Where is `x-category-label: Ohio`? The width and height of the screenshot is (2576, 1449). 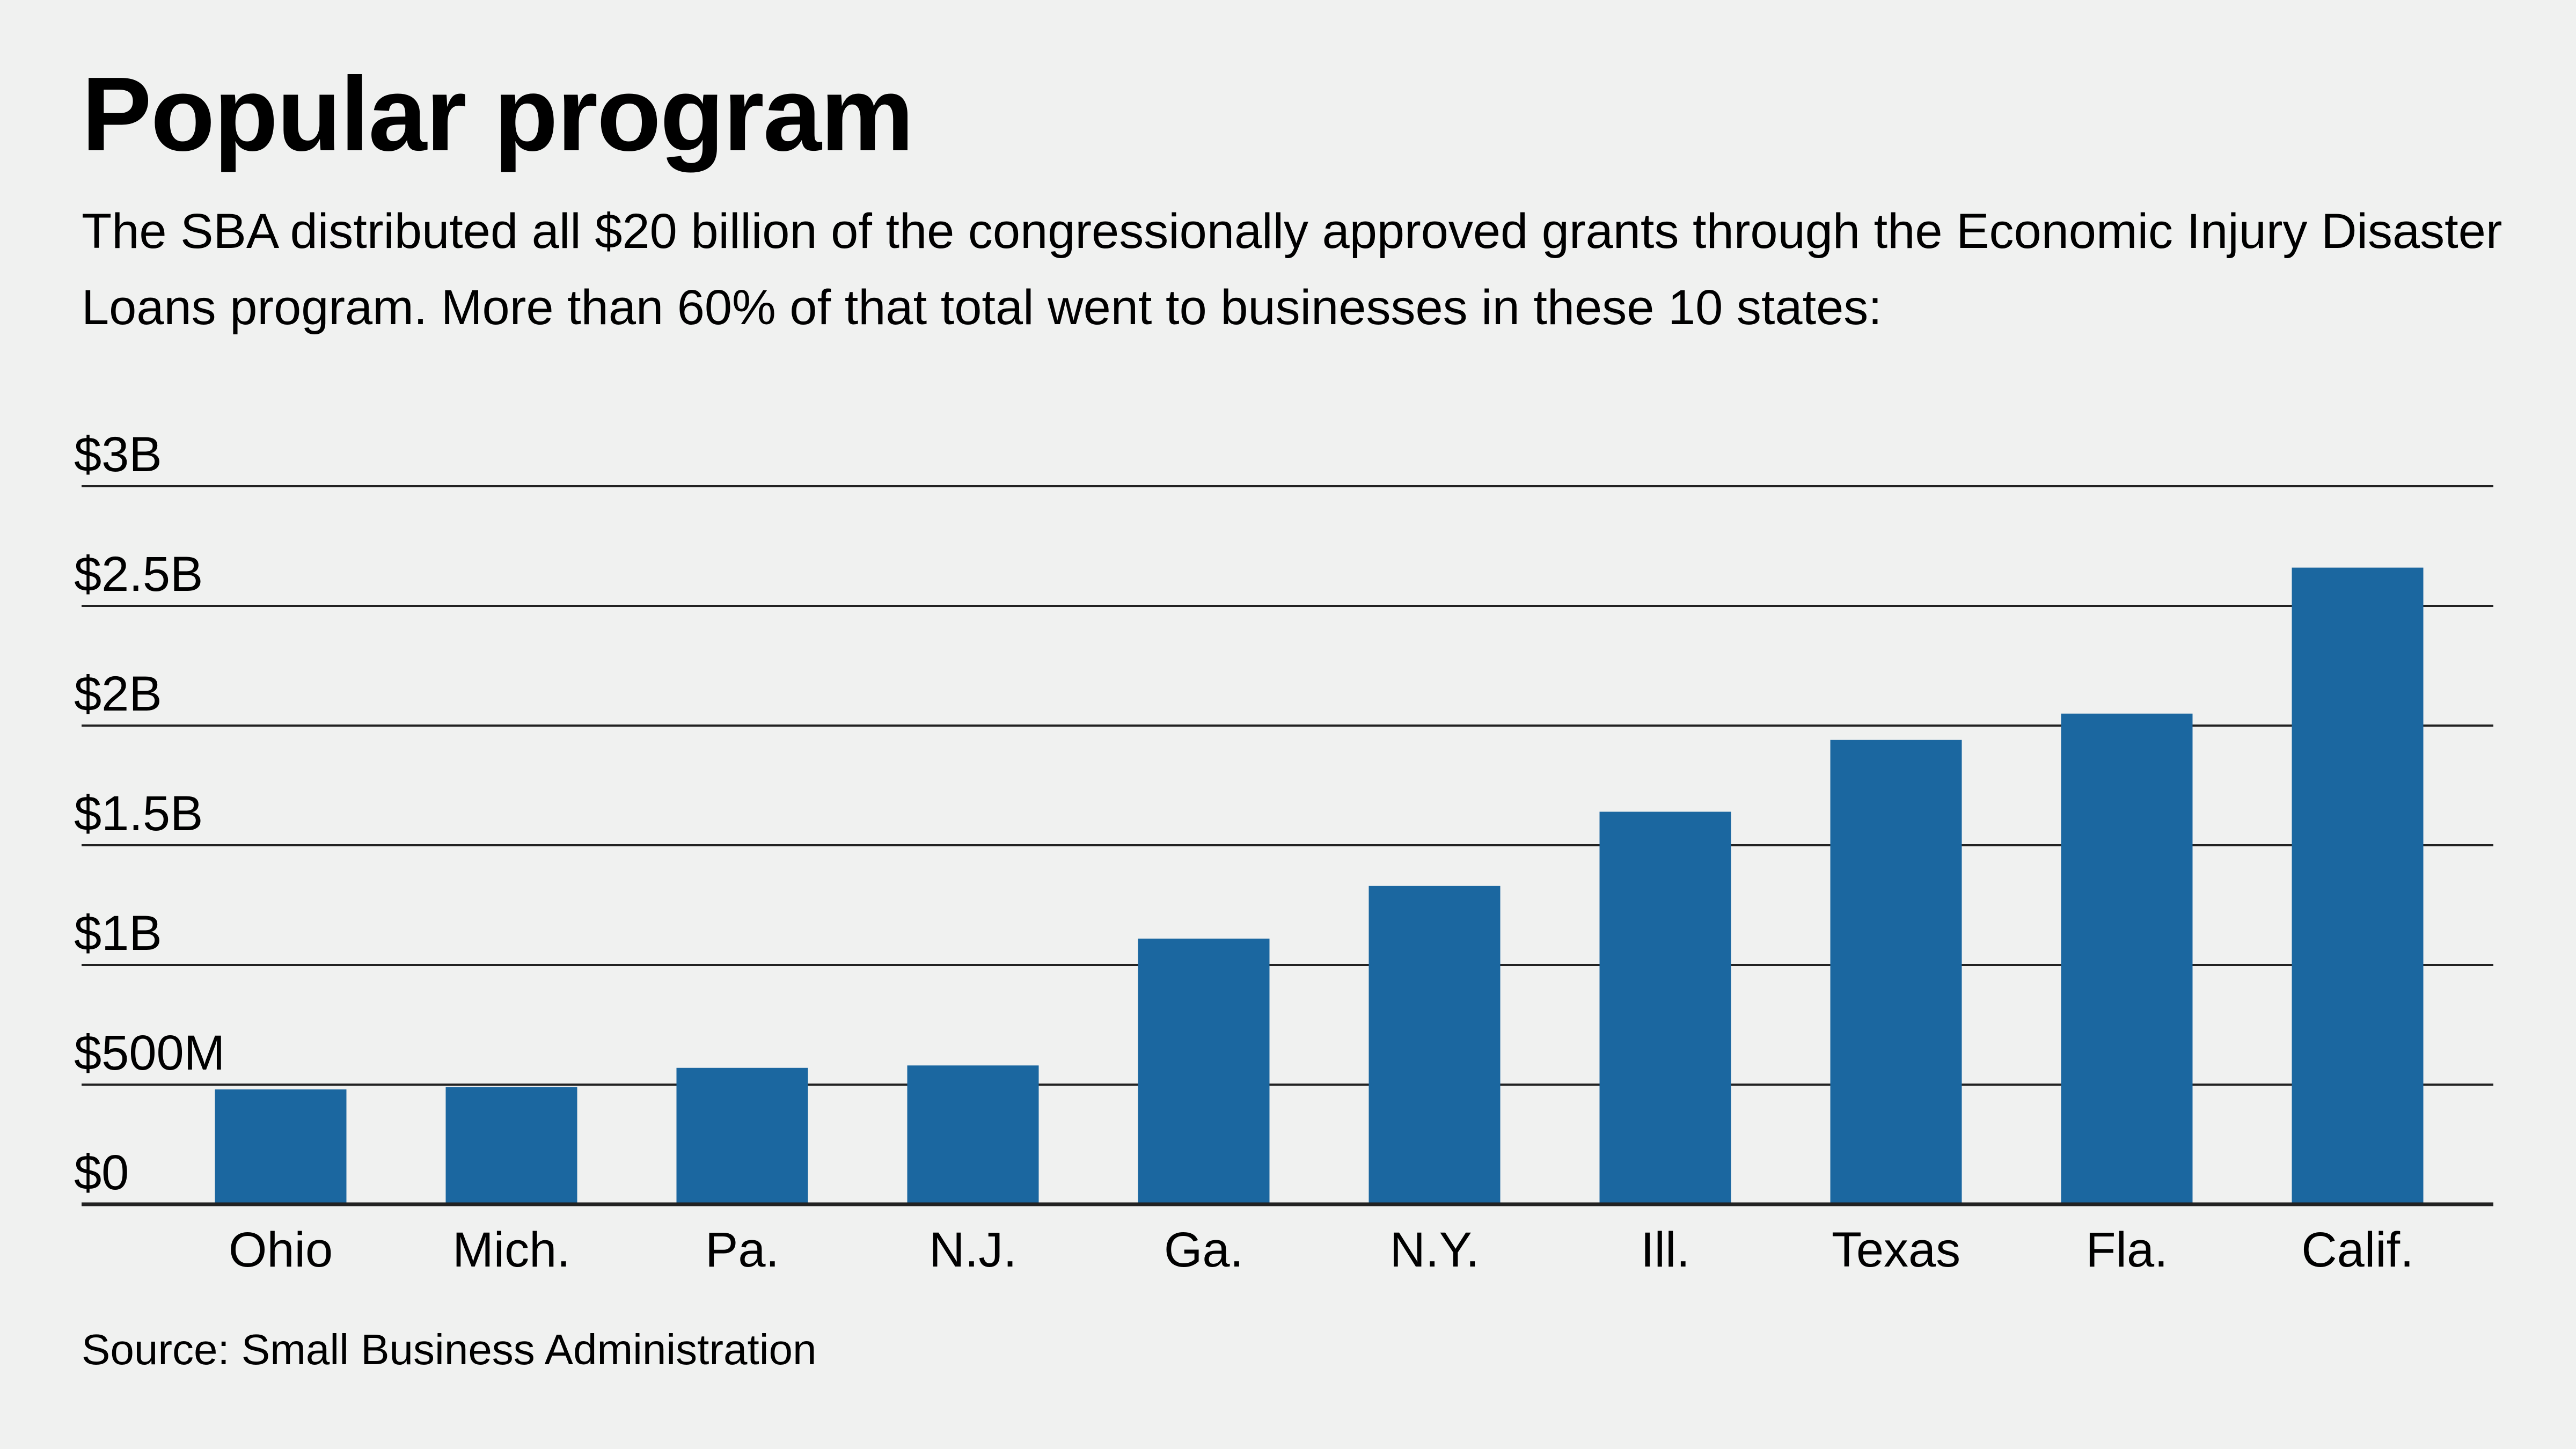
x-category-label: Ohio is located at coordinates (281, 1250).